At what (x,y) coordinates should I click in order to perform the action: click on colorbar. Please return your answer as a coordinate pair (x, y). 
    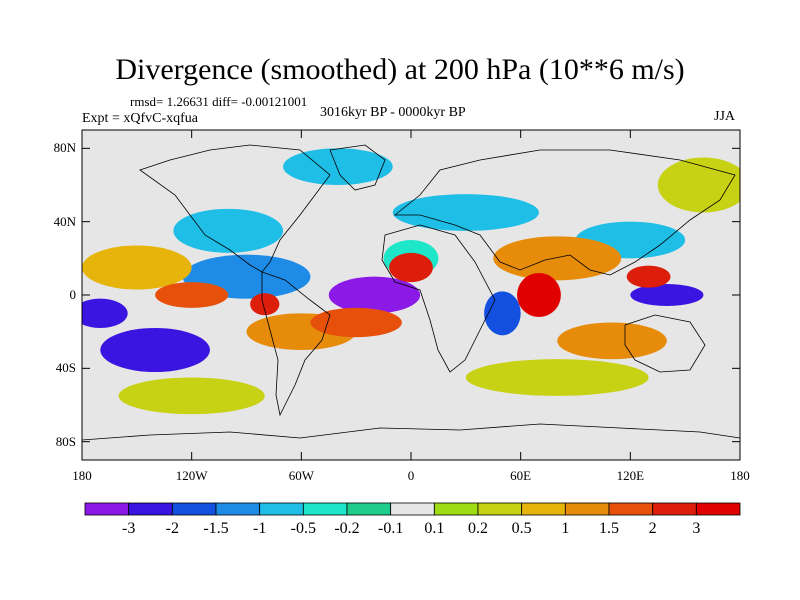
    Looking at the image, I should click on (412, 509).